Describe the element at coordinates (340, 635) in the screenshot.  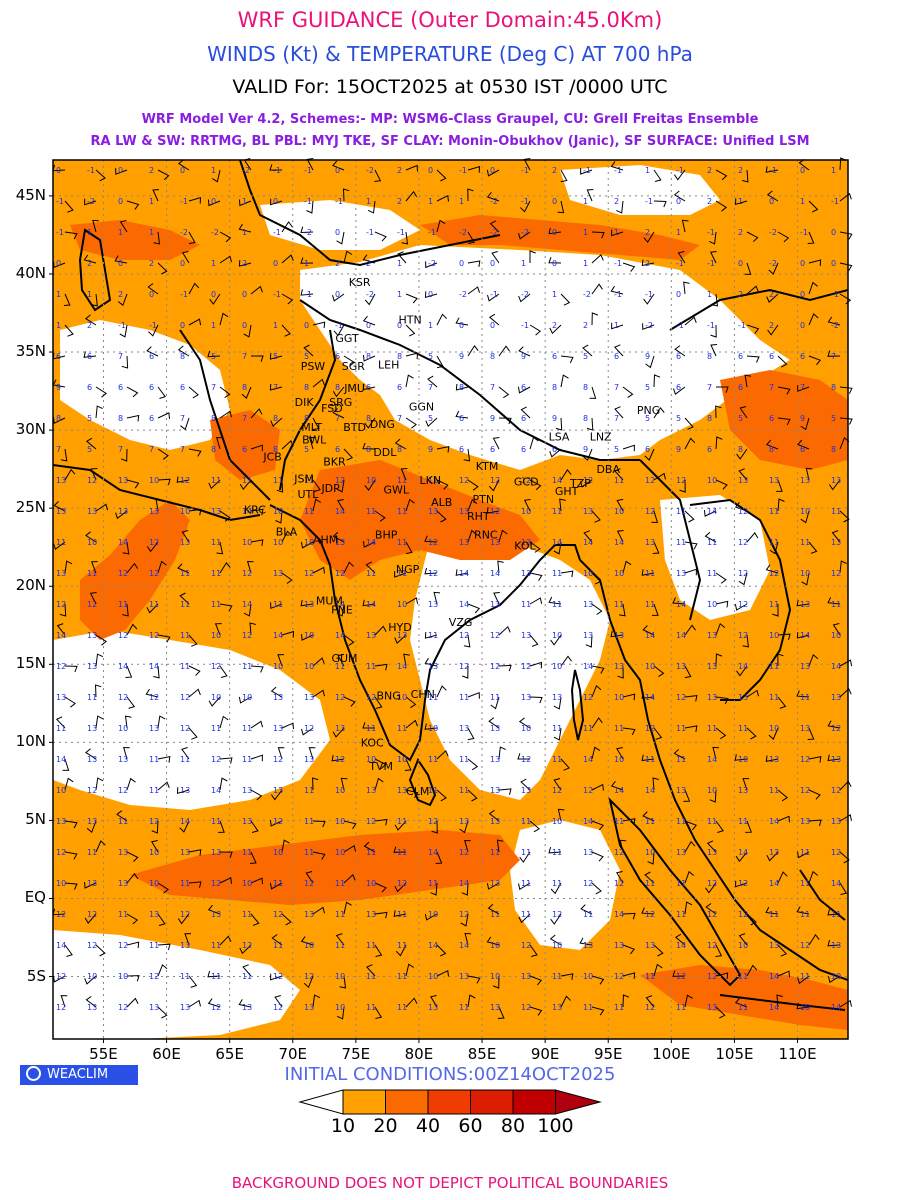
I see `temperature-value: 14` at that location.